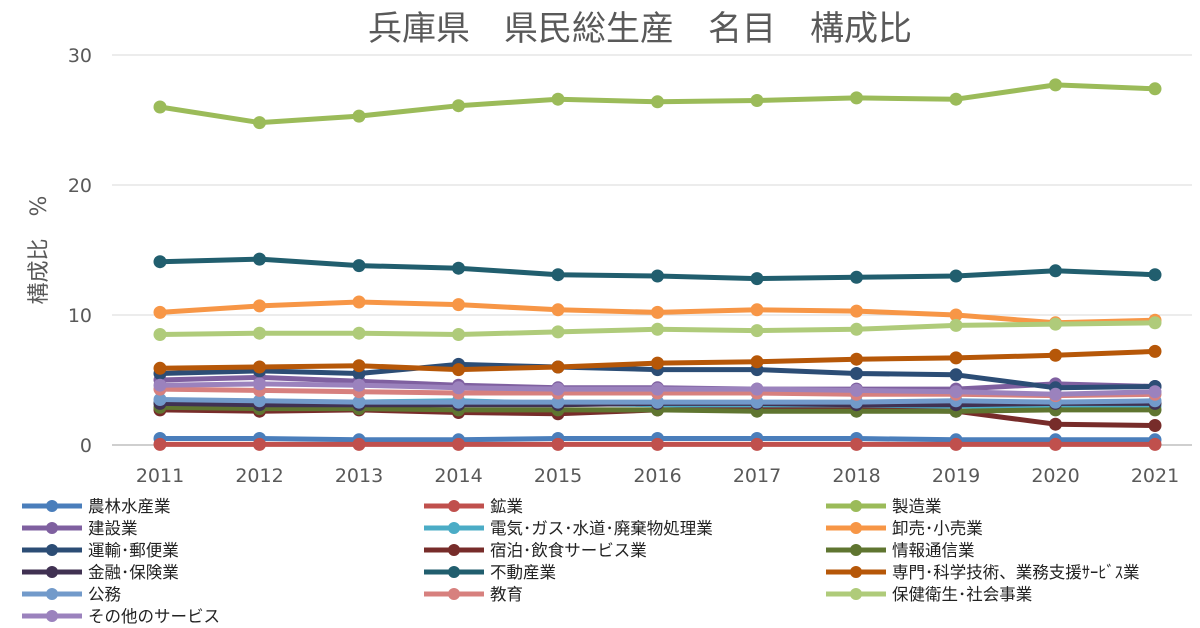 The width and height of the screenshot is (1200, 628). Describe the element at coordinates (490, 572) in the screenshot. I see `legend-item: 不動産業` at that location.